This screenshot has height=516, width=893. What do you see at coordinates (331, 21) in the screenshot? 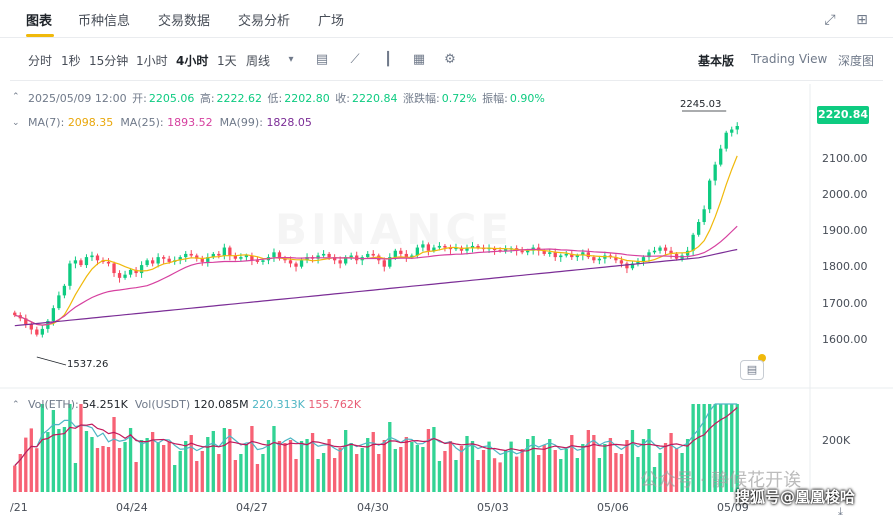
I see `tab-square: 广场` at bounding box center [331, 21].